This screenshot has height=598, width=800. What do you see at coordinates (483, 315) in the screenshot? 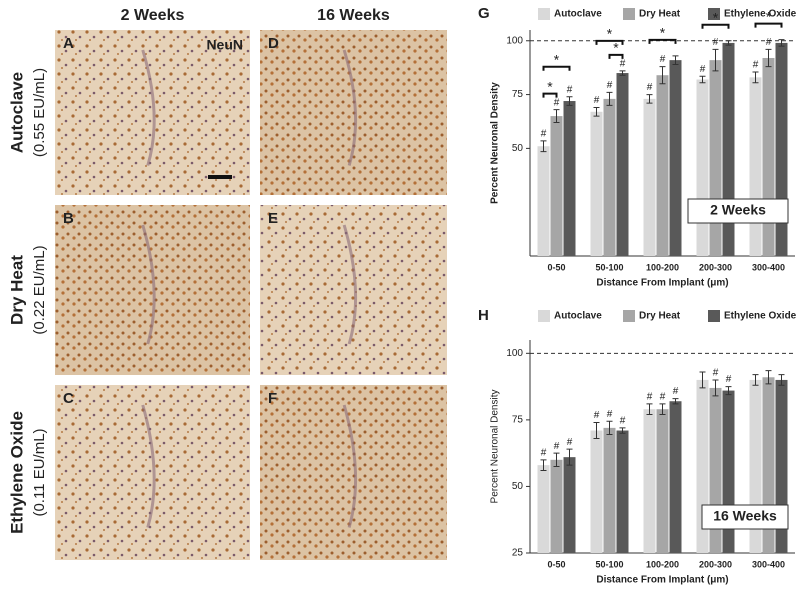
I see `panel-letter: H` at bounding box center [483, 315].